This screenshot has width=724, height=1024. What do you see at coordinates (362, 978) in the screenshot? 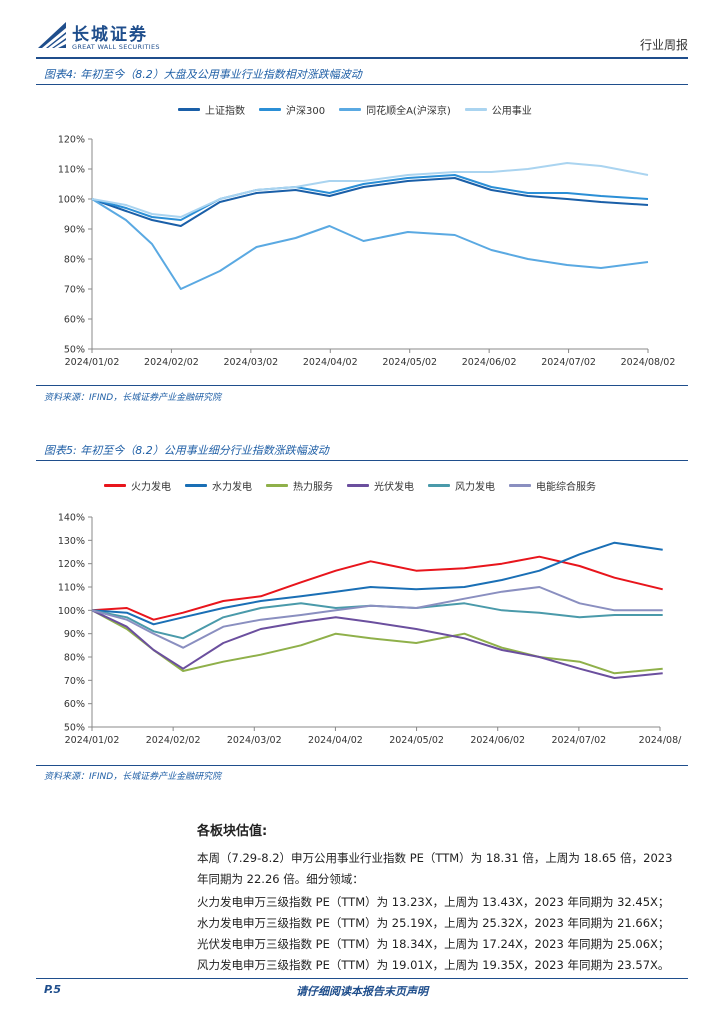
I see `footer-divider` at bounding box center [362, 978].